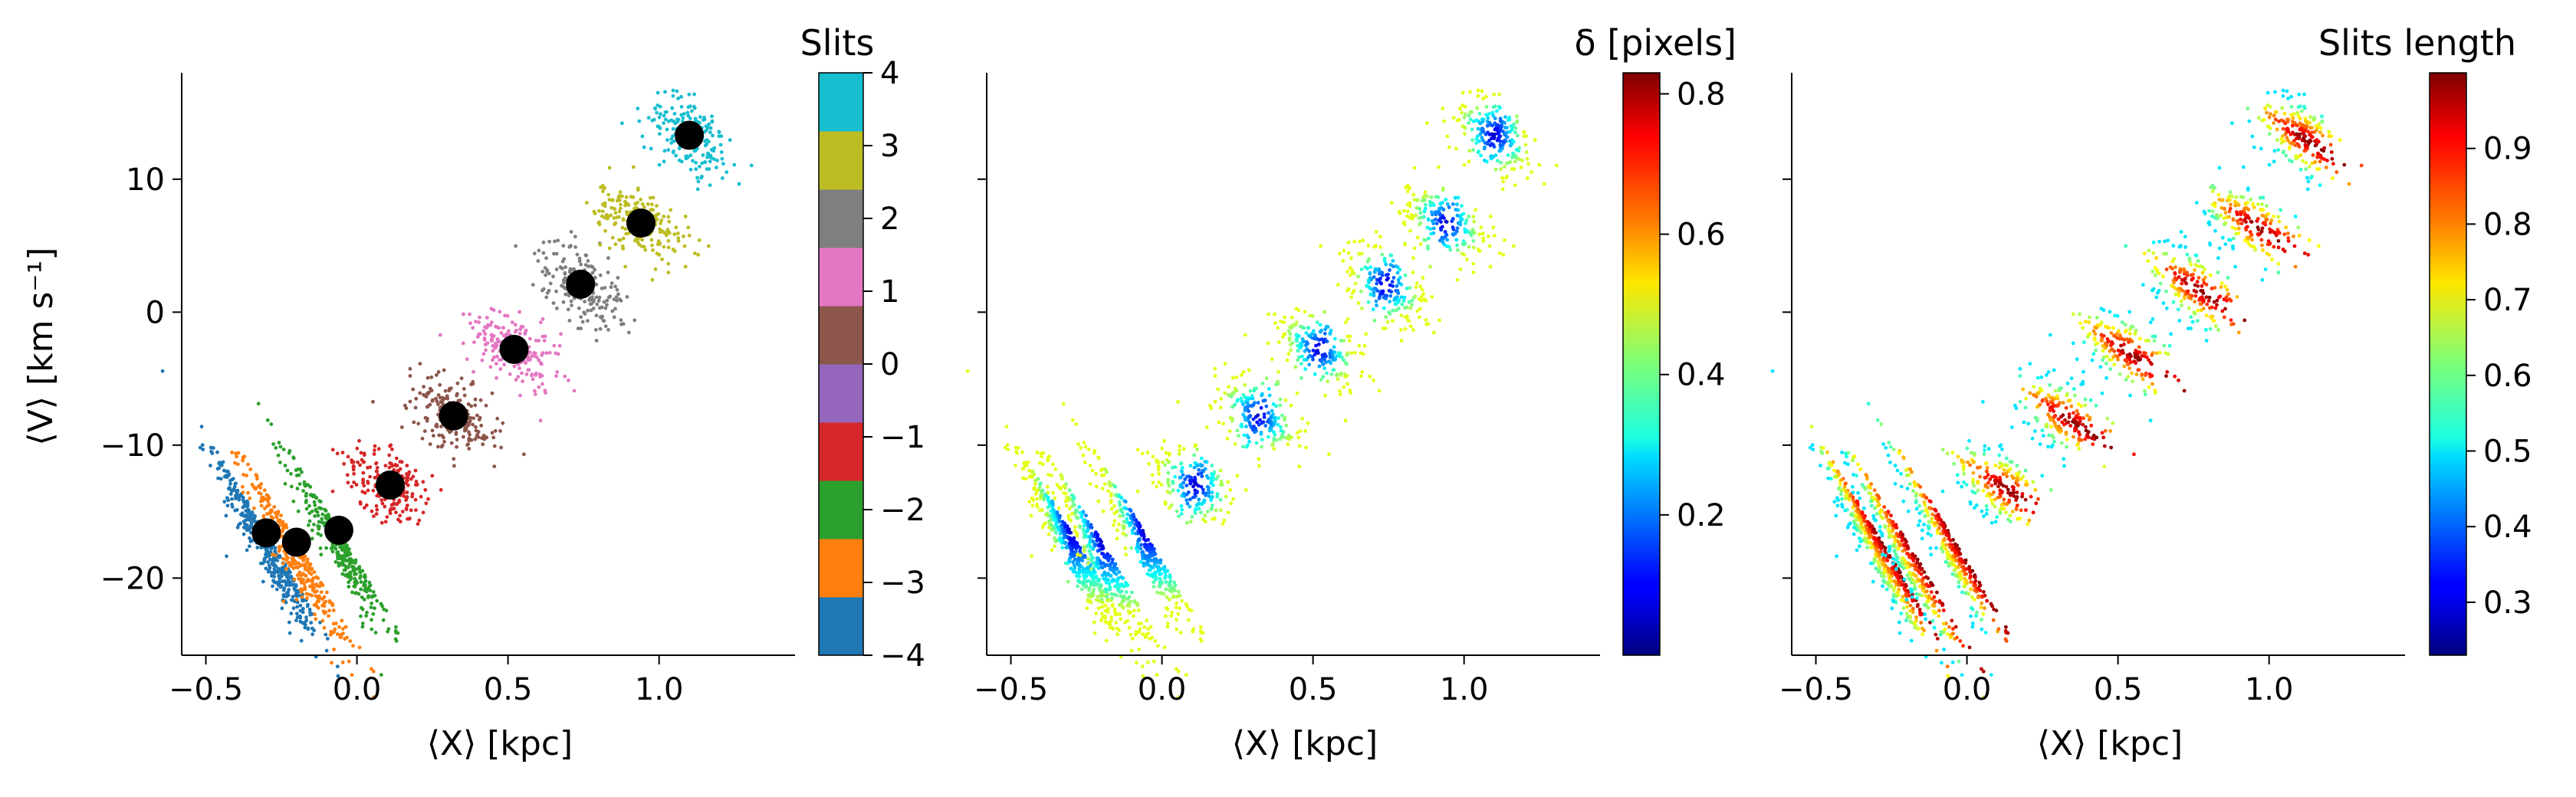 The image size is (2576, 797). What do you see at coordinates (841, 102) in the screenshot?
I see `colorbar-swatch` at bounding box center [841, 102].